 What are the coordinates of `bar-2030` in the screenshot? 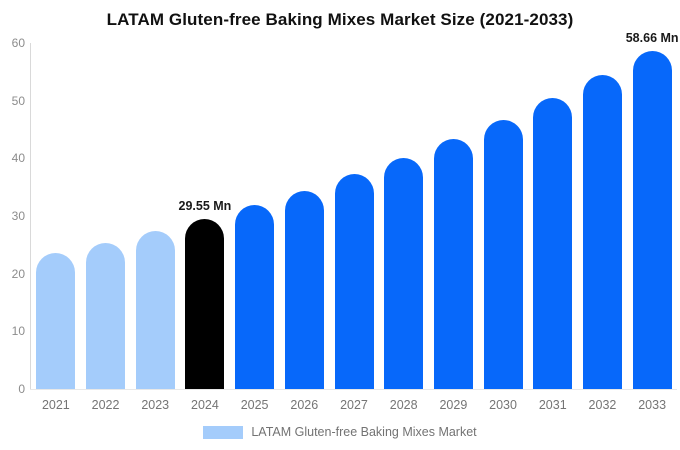 It's located at (503, 254).